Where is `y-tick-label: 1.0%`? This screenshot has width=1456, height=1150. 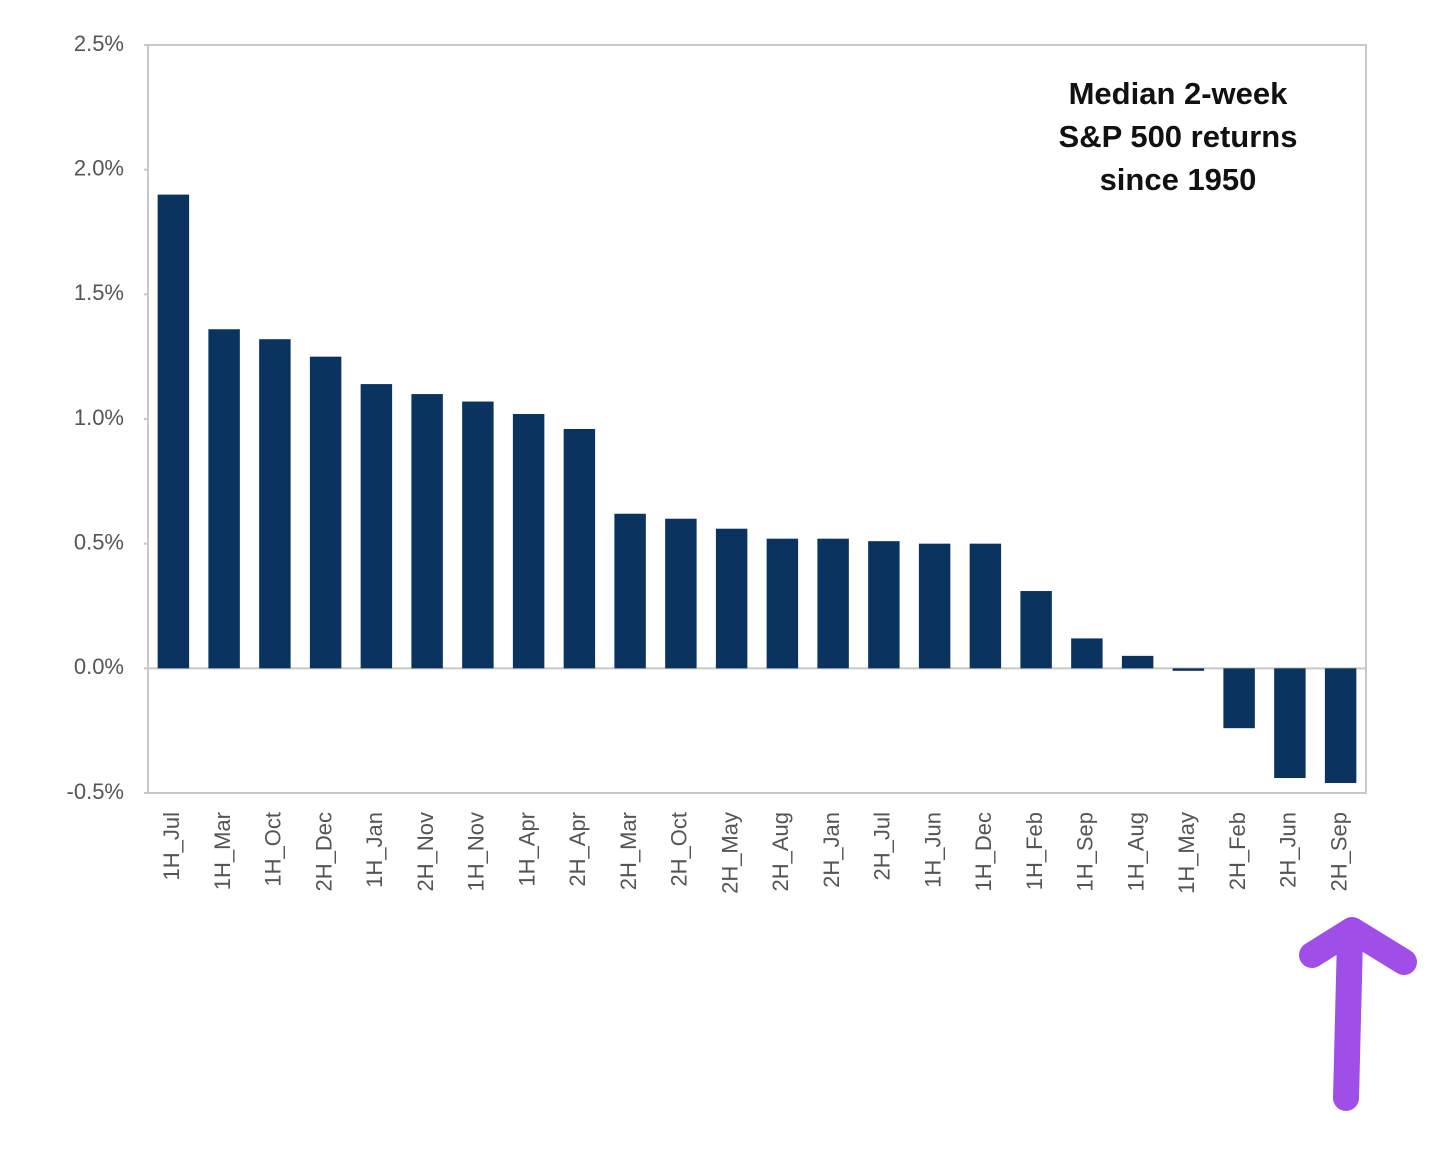 y-tick-label: 1.0% is located at coordinates (99, 417).